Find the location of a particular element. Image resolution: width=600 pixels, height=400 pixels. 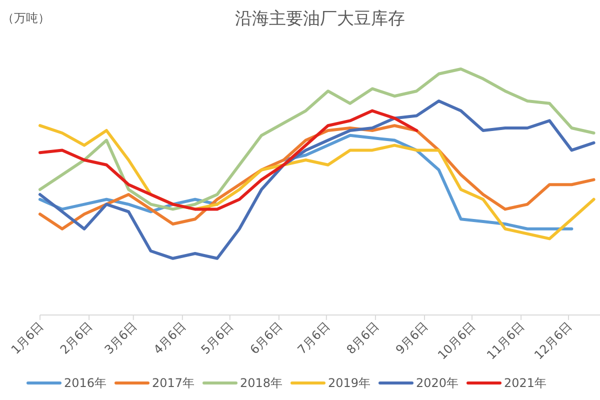

x-tick-label: 11月6日 is located at coordinates (506, 340).